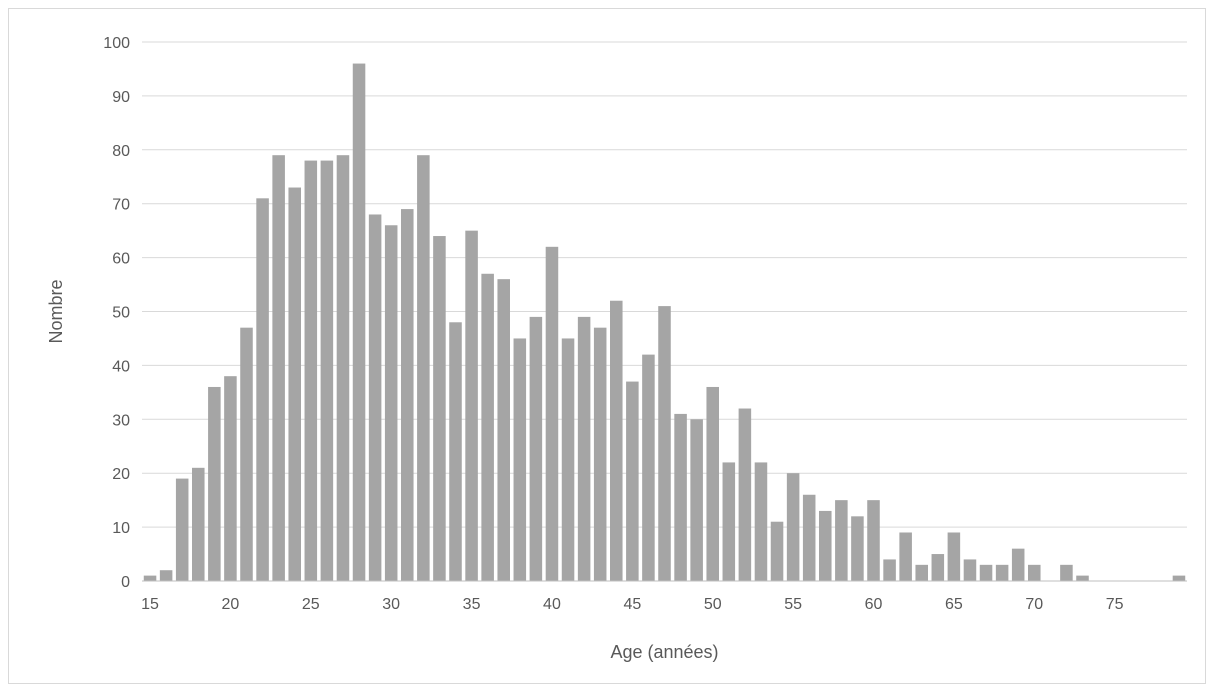 The image size is (1215, 693). I want to click on x-tick-labels: 15 20 25 30 35 40 45 50 55 60 65 70 75, so click(632, 604).